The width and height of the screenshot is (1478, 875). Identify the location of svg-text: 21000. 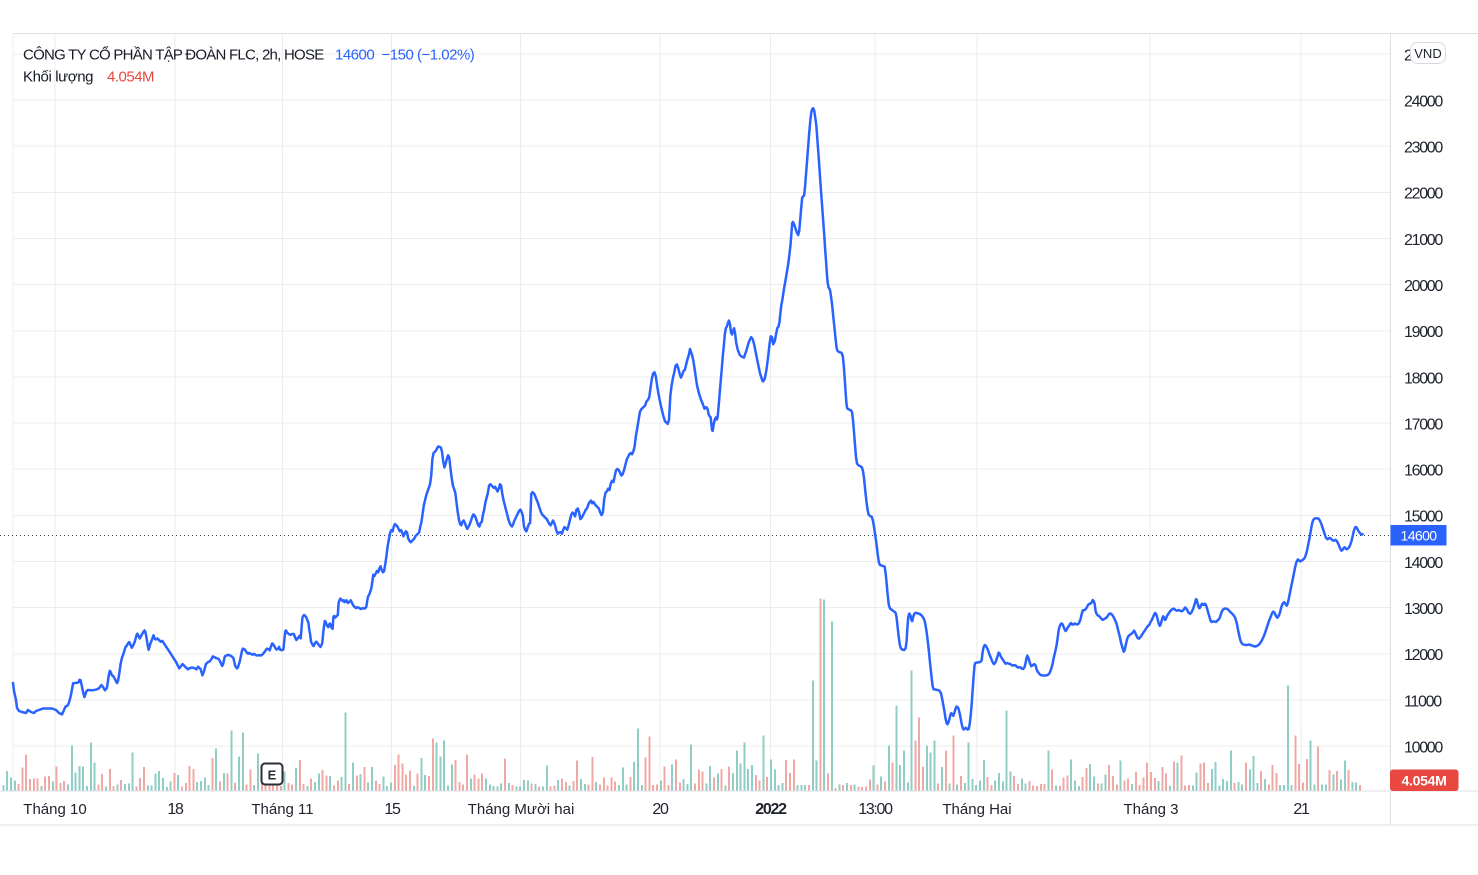
(1423, 240).